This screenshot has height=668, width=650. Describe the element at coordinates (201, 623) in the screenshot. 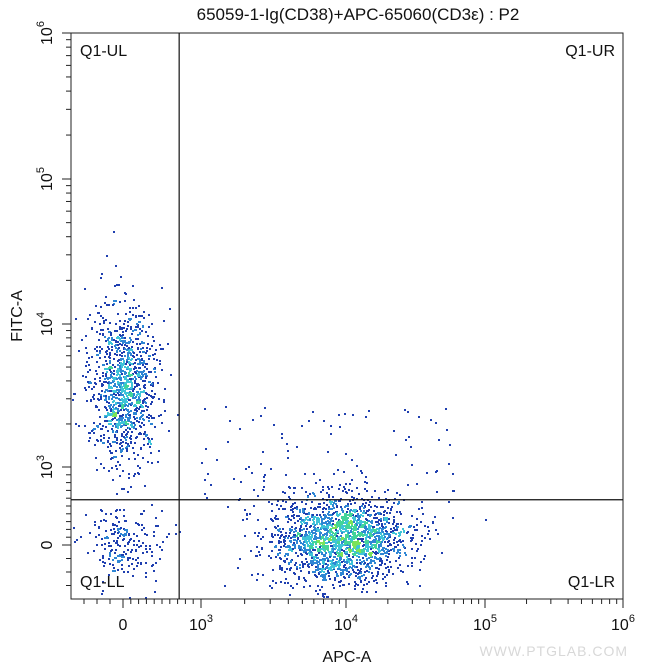

I see `x-tick-label: 103` at that location.